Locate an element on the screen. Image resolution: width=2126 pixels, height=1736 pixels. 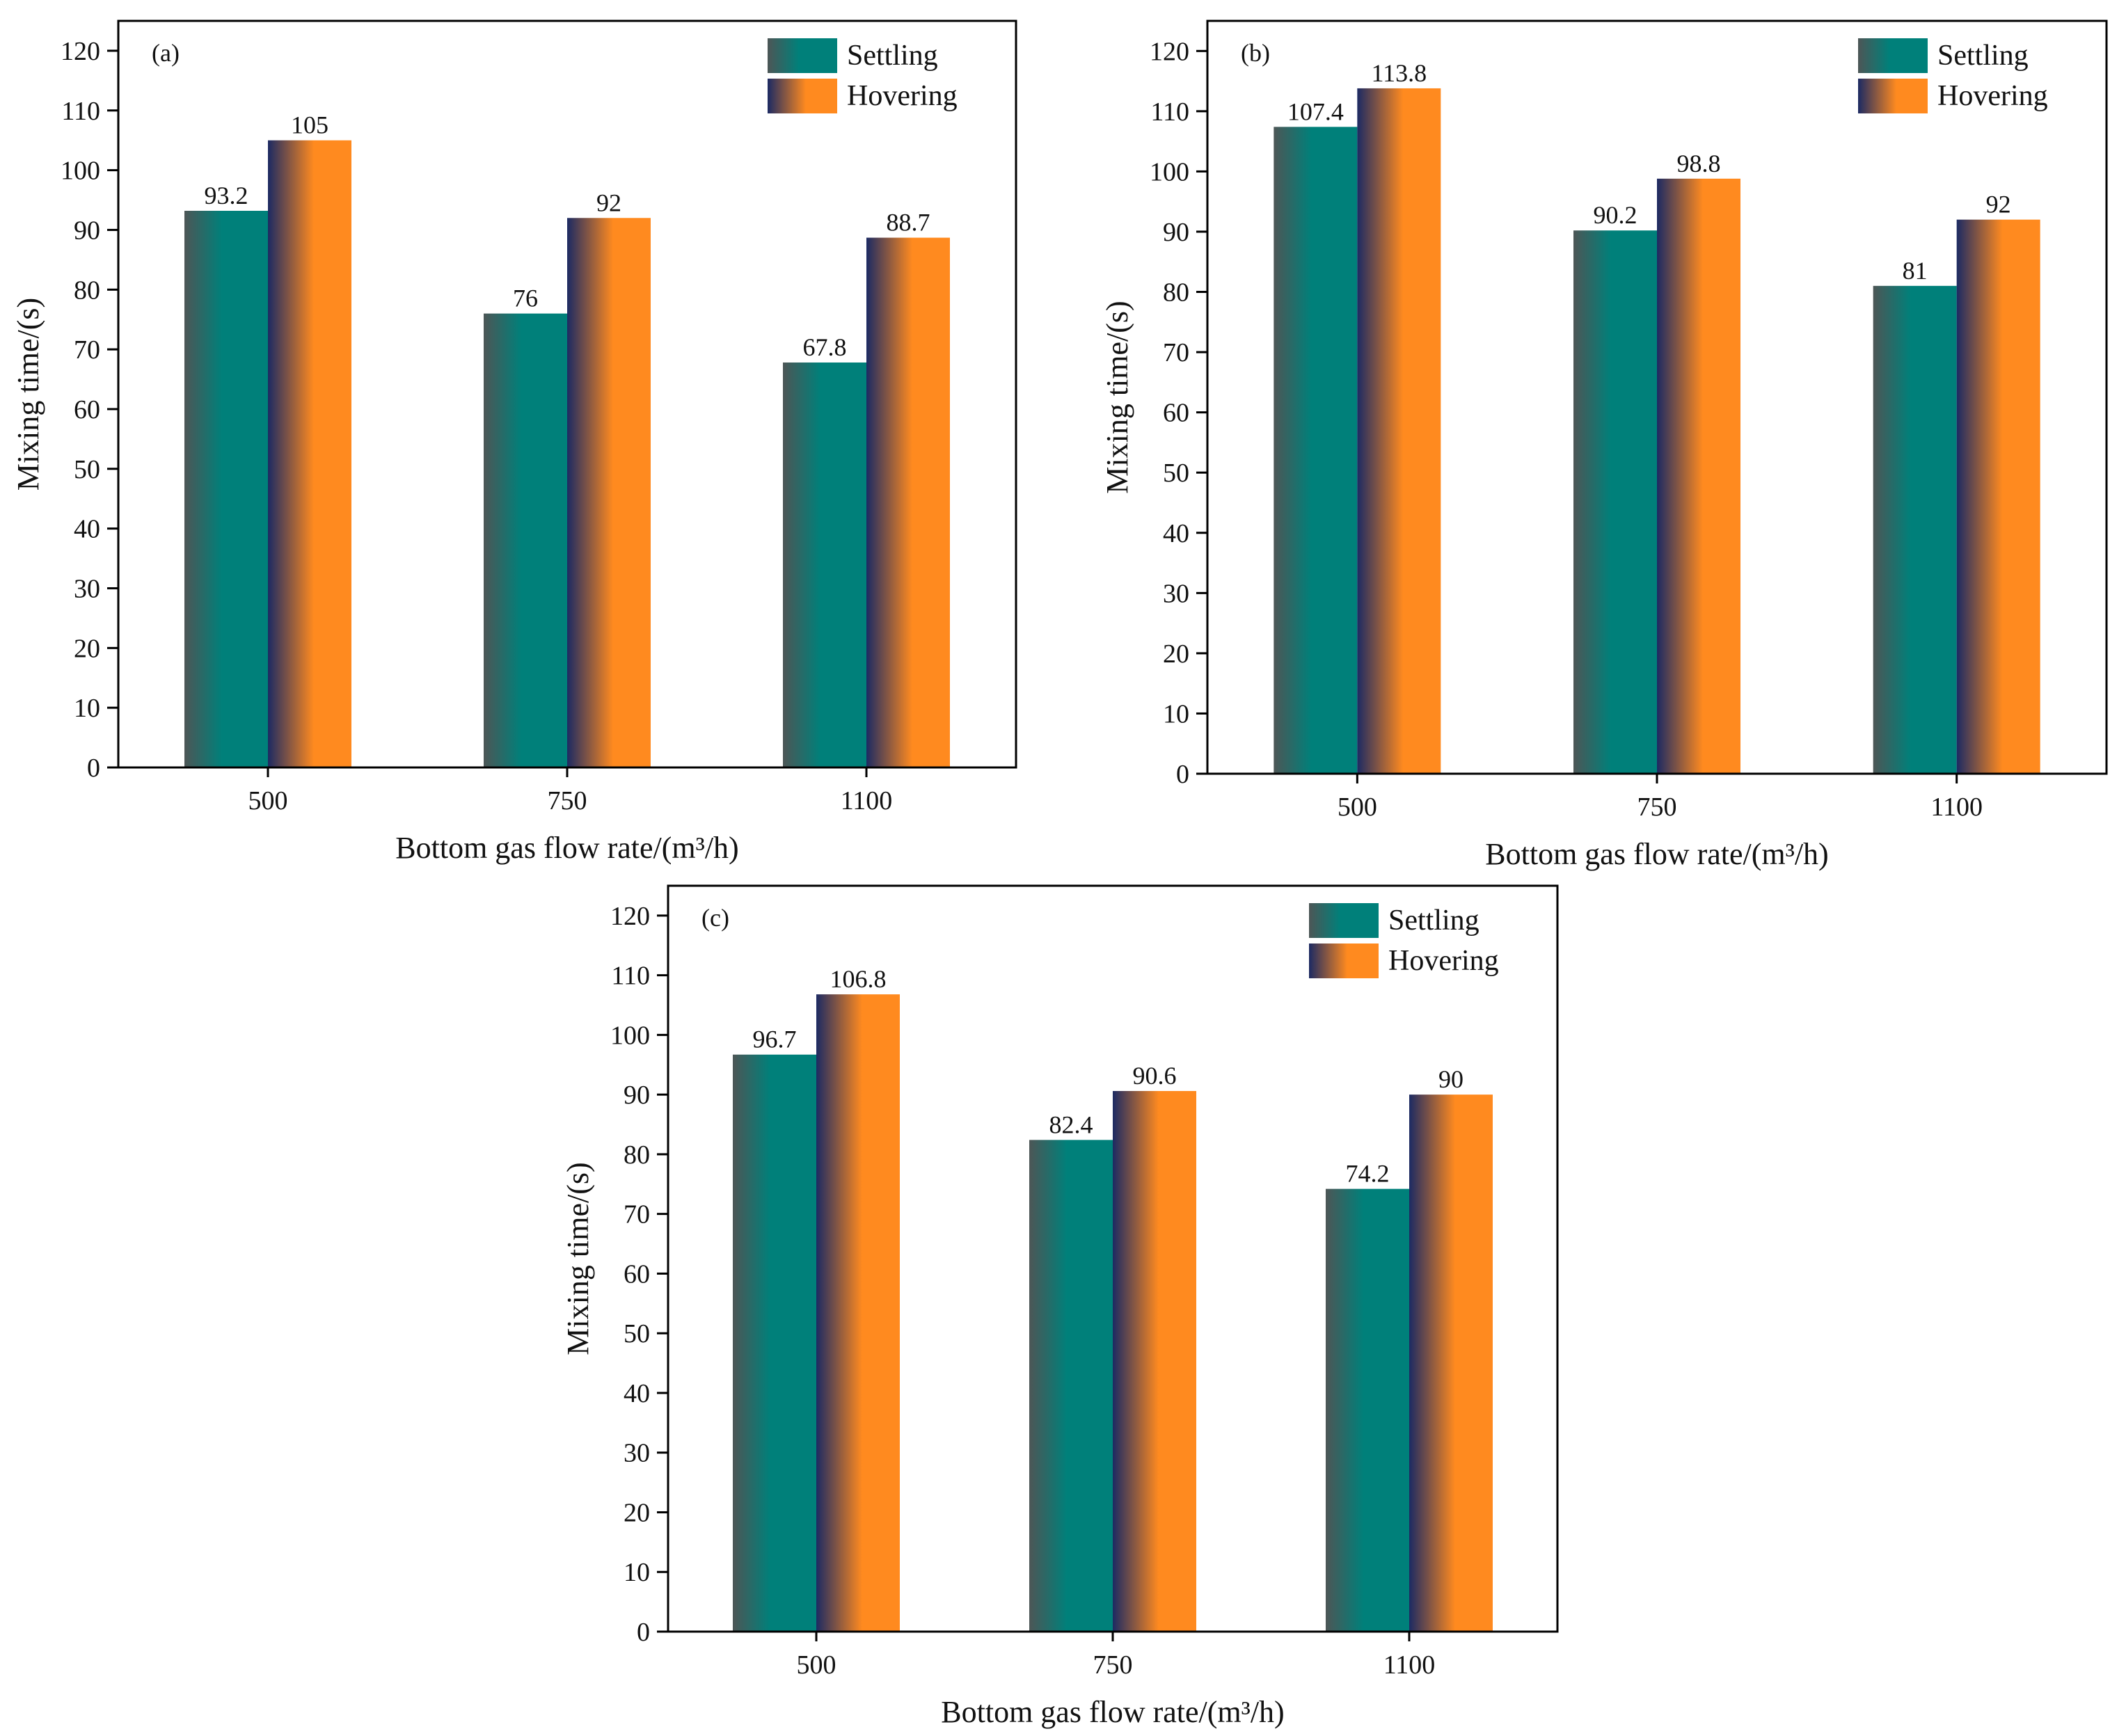
data-label-hovering-1100: 92 is located at coordinates (1998, 205).